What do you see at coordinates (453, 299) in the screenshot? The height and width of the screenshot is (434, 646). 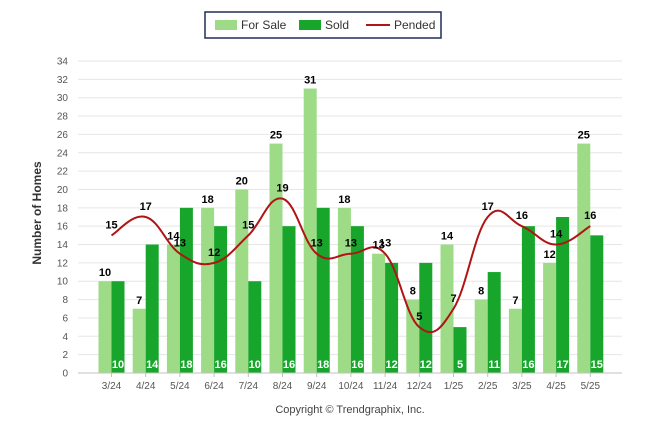 I see `data-label-pended: 7` at bounding box center [453, 299].